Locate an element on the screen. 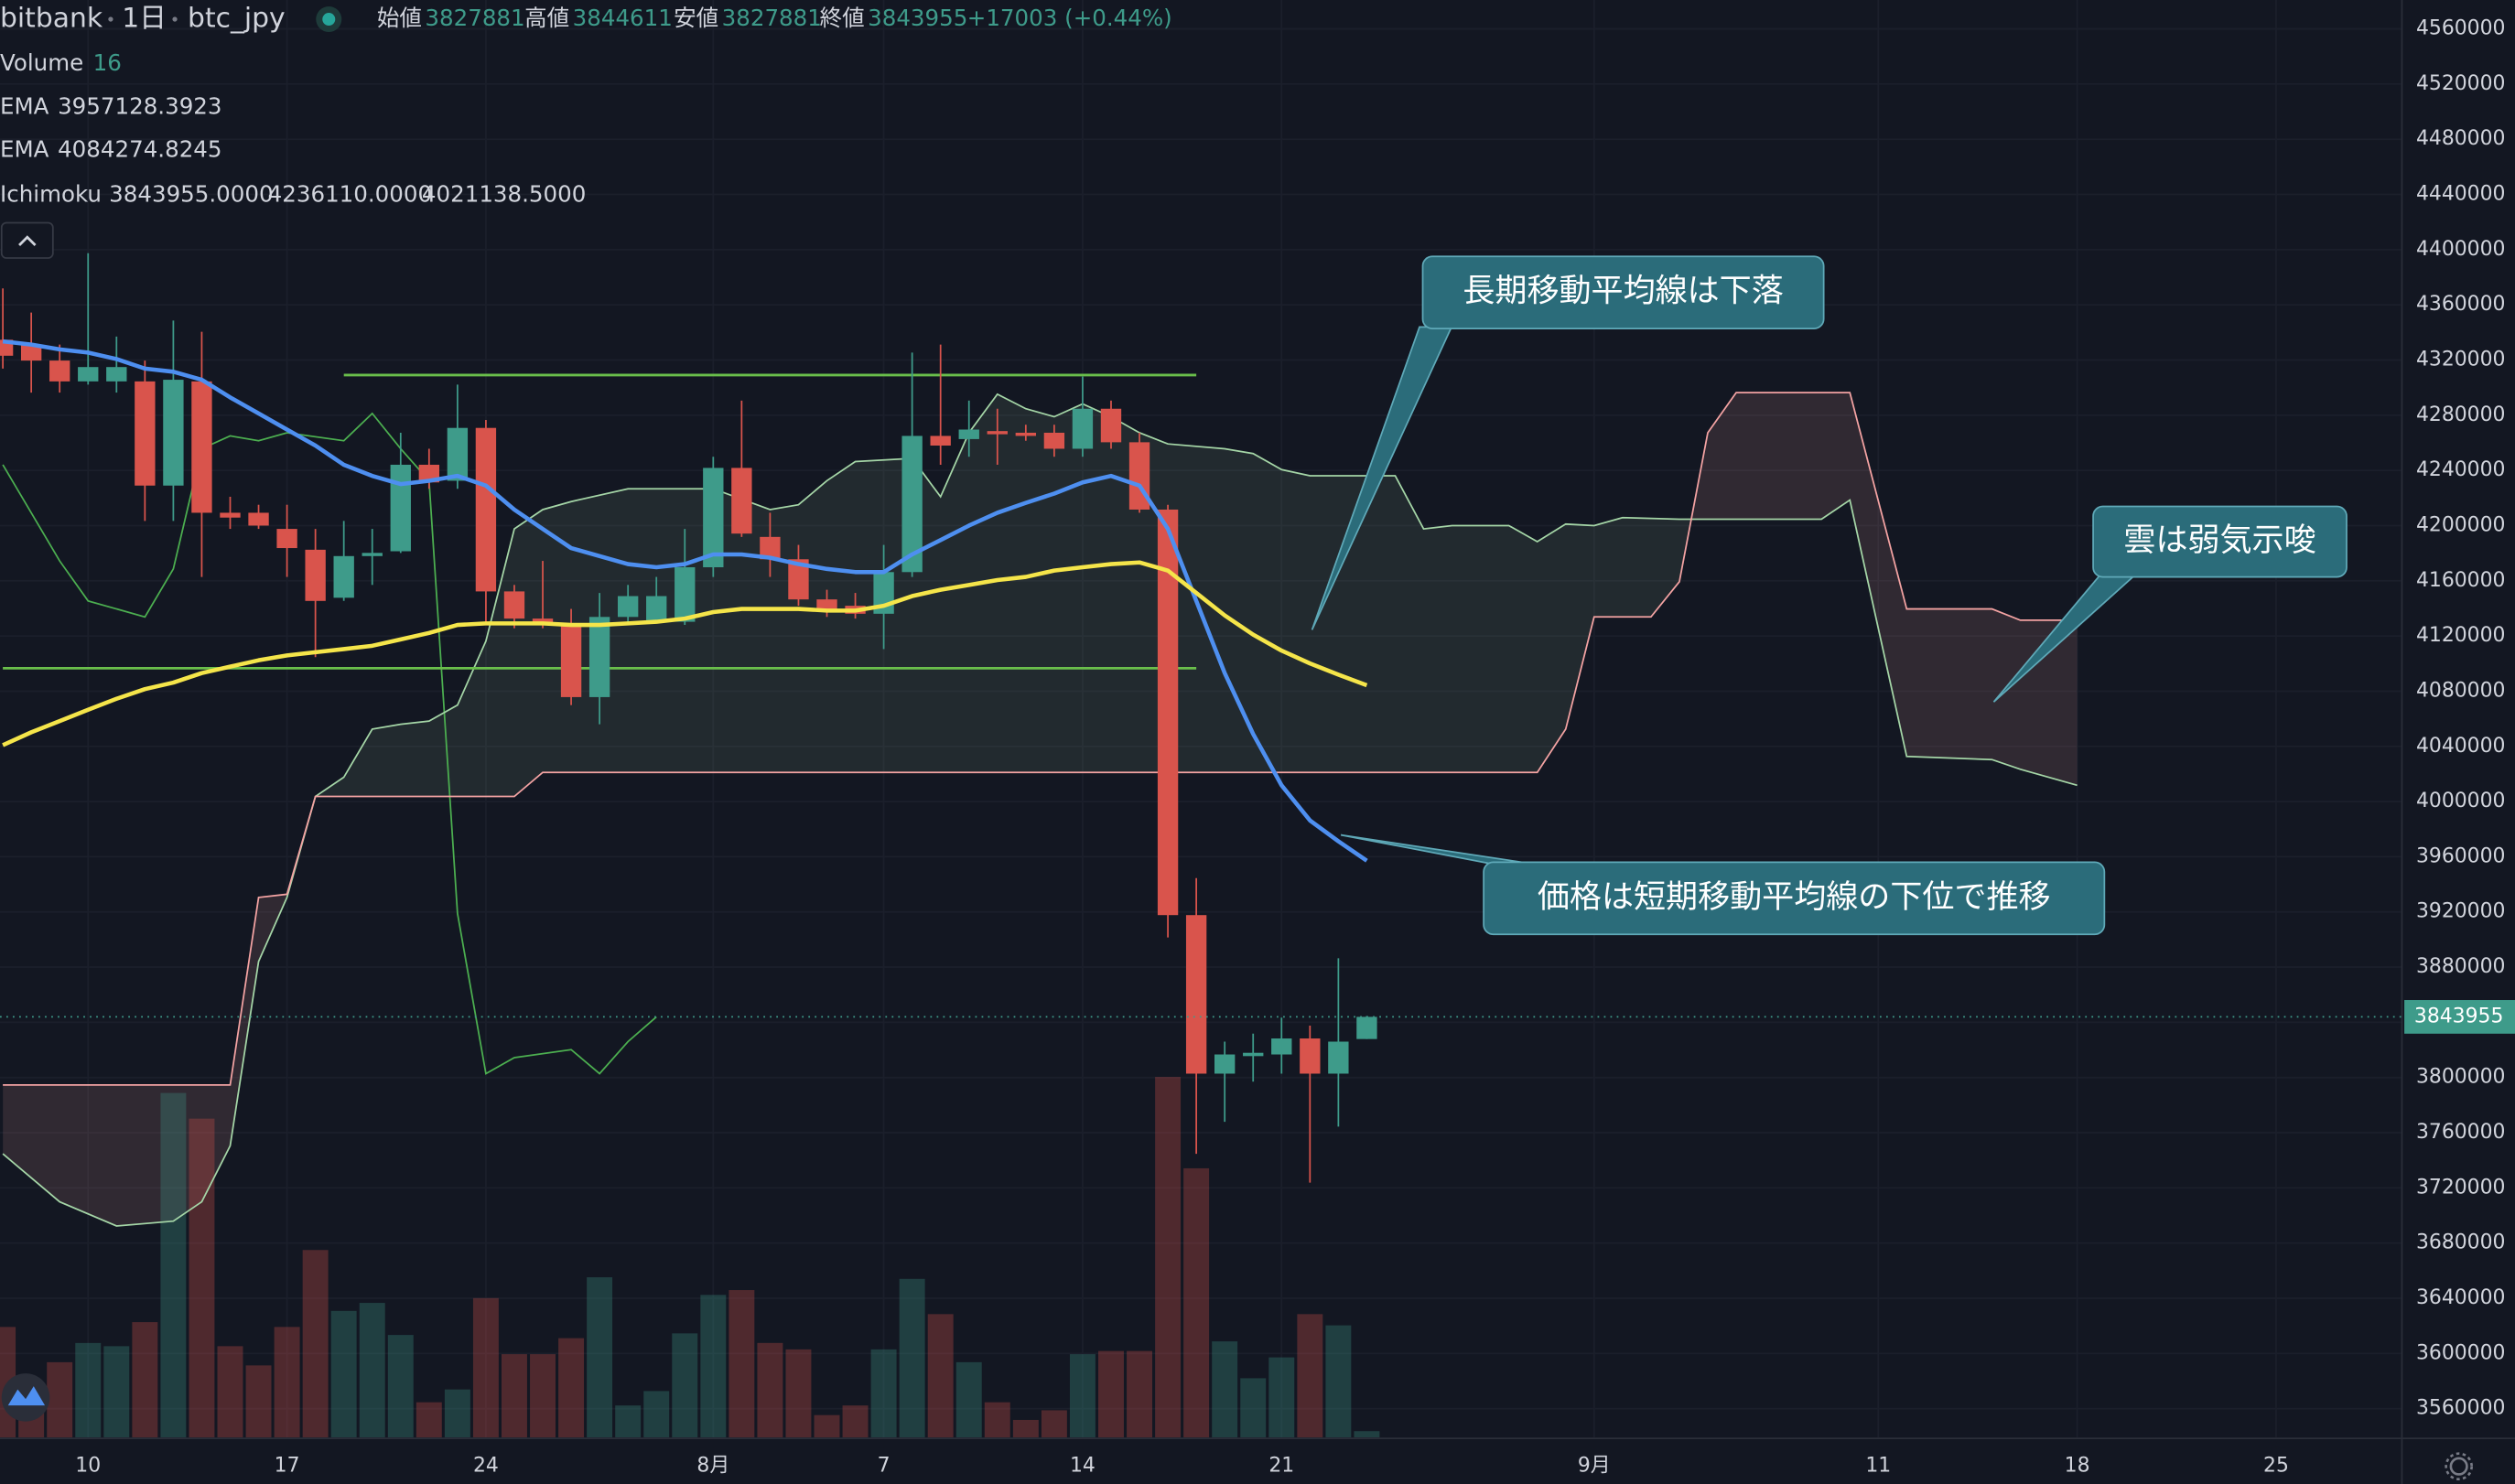 This screenshot has width=2515, height=1484. price-axis-panel is located at coordinates (2458, 742).